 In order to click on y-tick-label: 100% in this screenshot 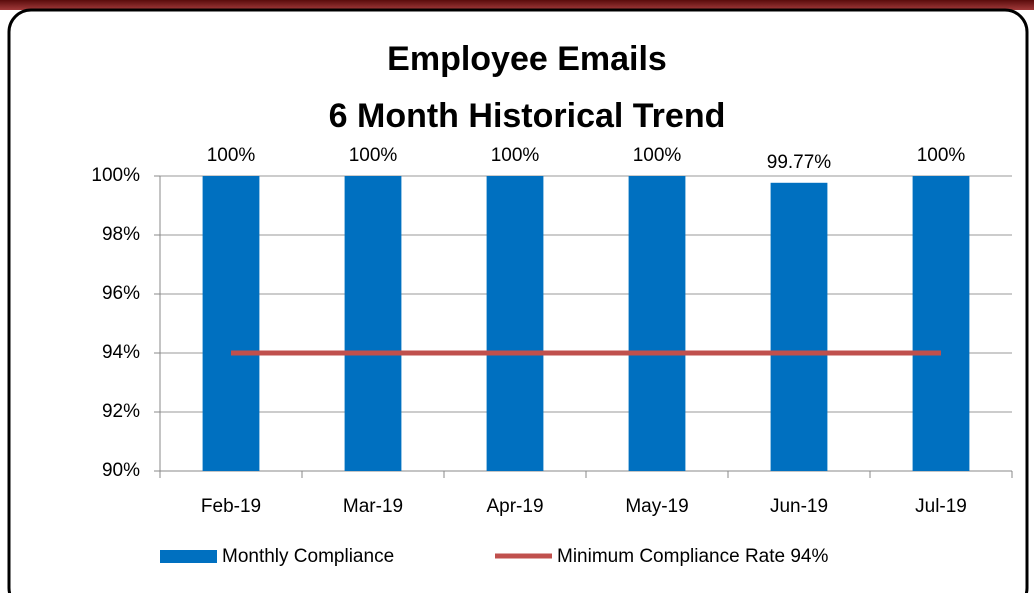, I will do `click(115, 175)`.